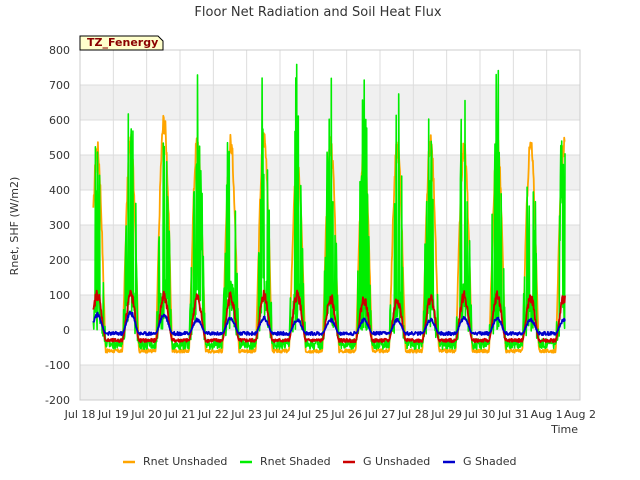  What do you see at coordinates (180, 414) in the screenshot?
I see `x-tick-label: Jul 21` at bounding box center [180, 414].